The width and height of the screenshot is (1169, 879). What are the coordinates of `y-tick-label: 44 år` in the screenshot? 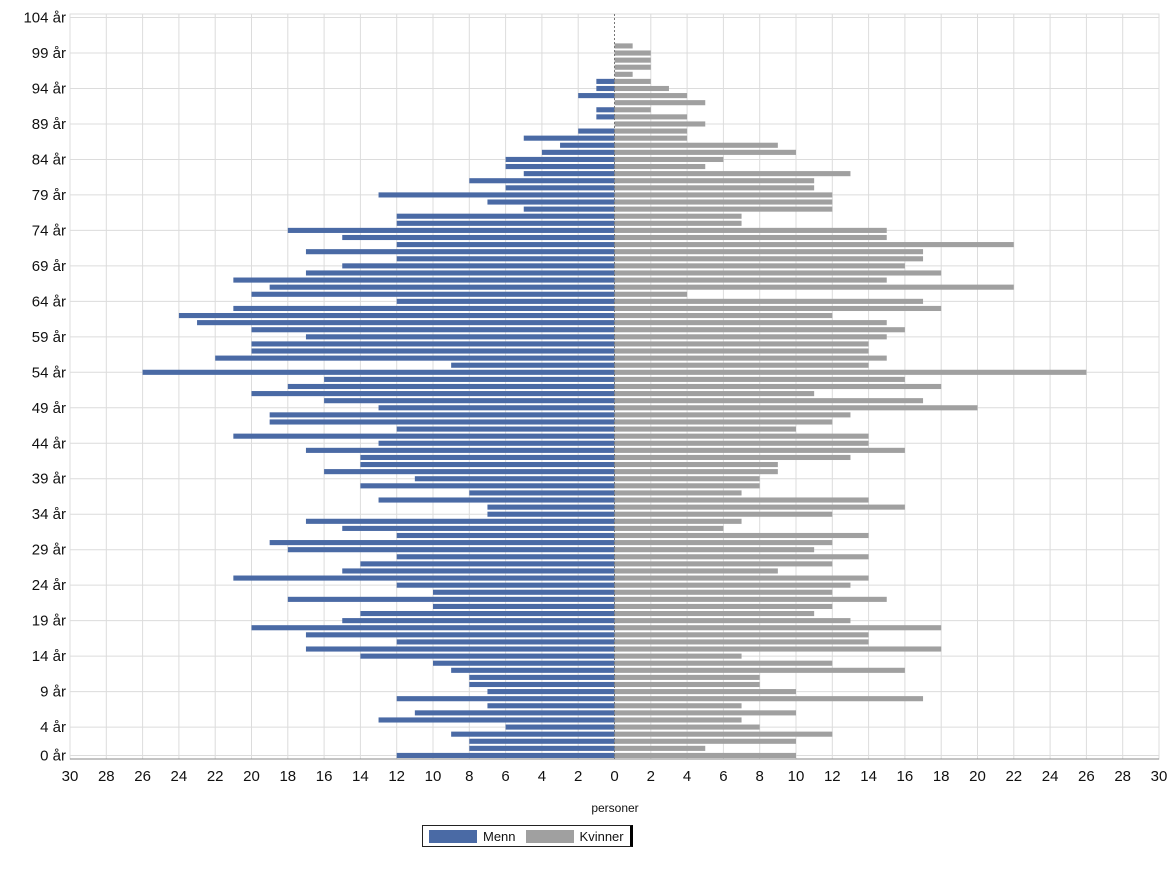 It's located at (49, 443).